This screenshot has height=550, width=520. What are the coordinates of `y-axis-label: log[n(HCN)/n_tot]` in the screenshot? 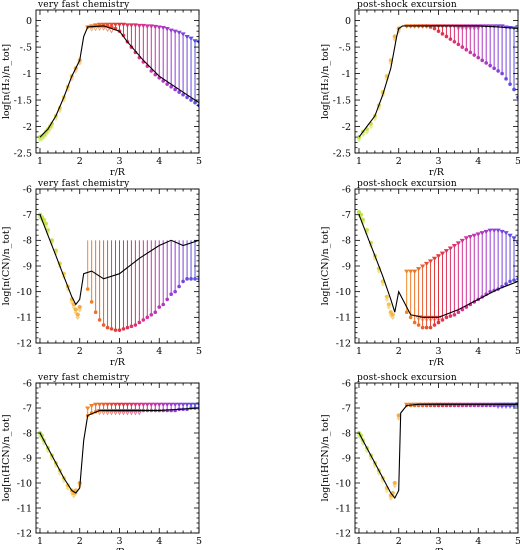 It's located at (325, 457).